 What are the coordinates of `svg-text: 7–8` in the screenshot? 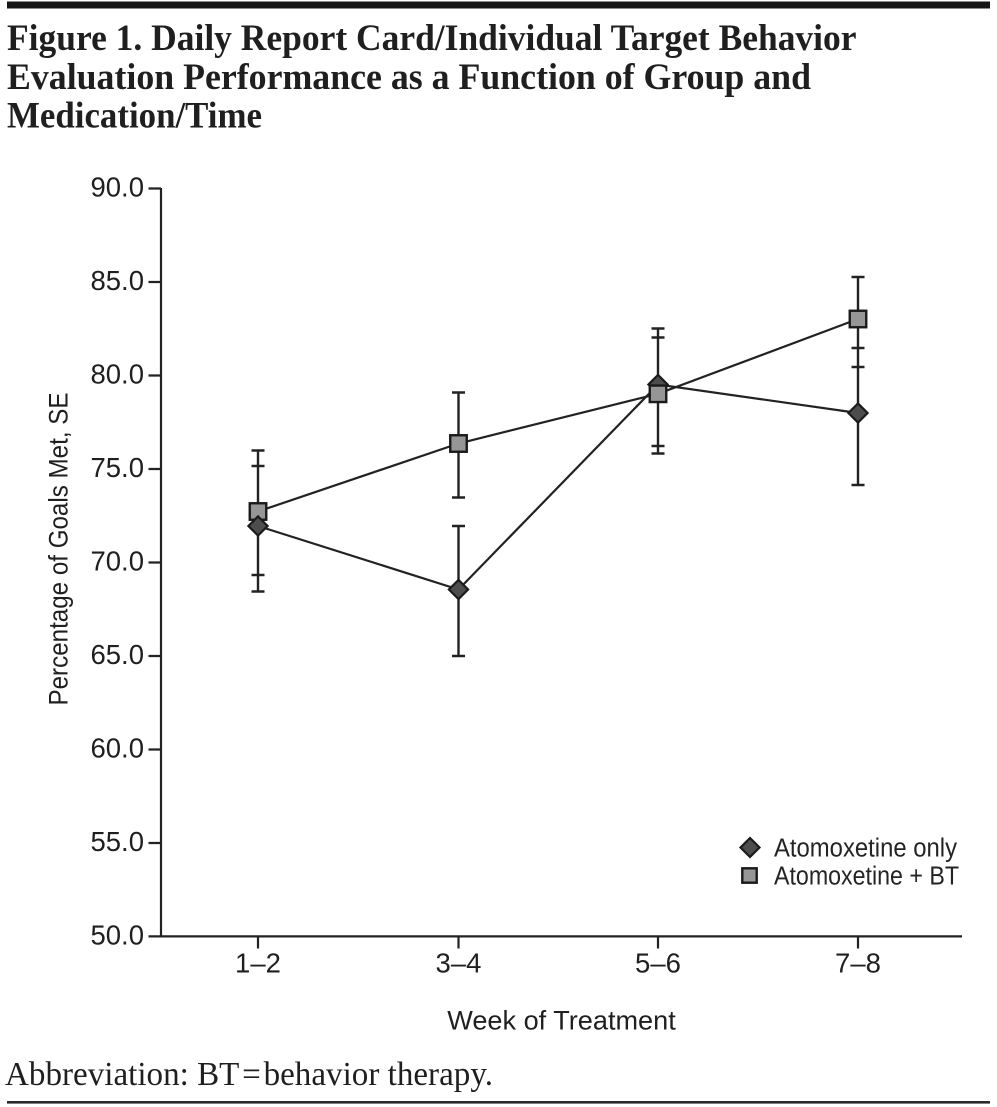 It's located at (858, 963).